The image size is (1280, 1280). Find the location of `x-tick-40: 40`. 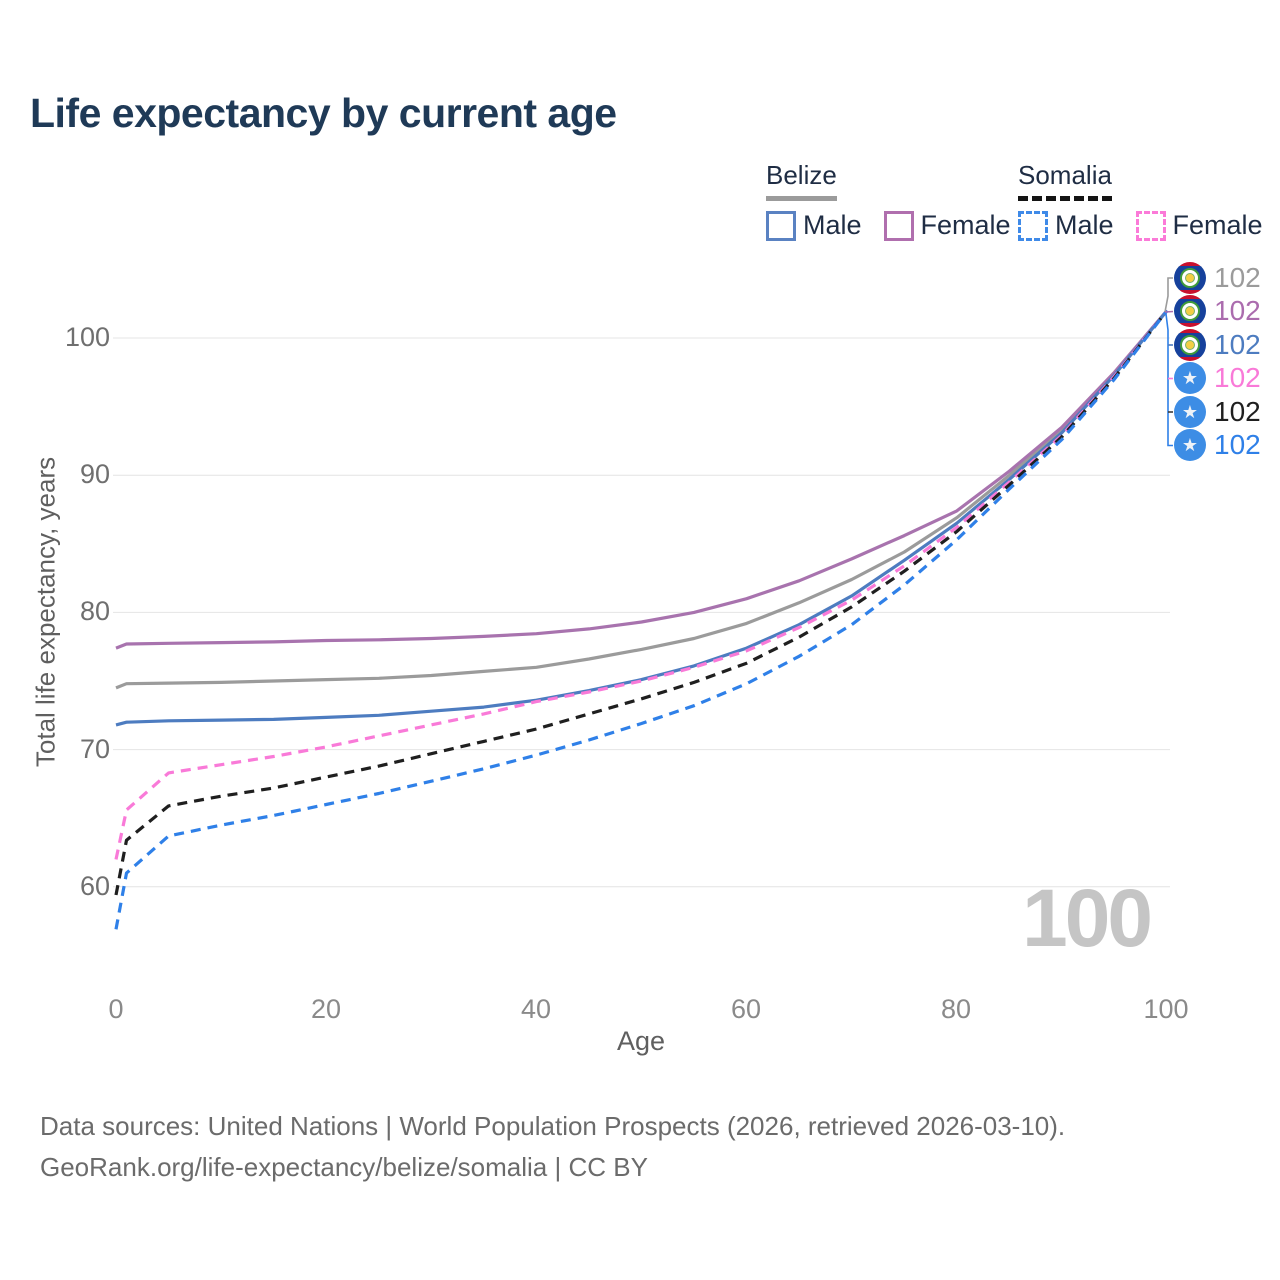

x-tick-40: 40 is located at coordinates (536, 1009).